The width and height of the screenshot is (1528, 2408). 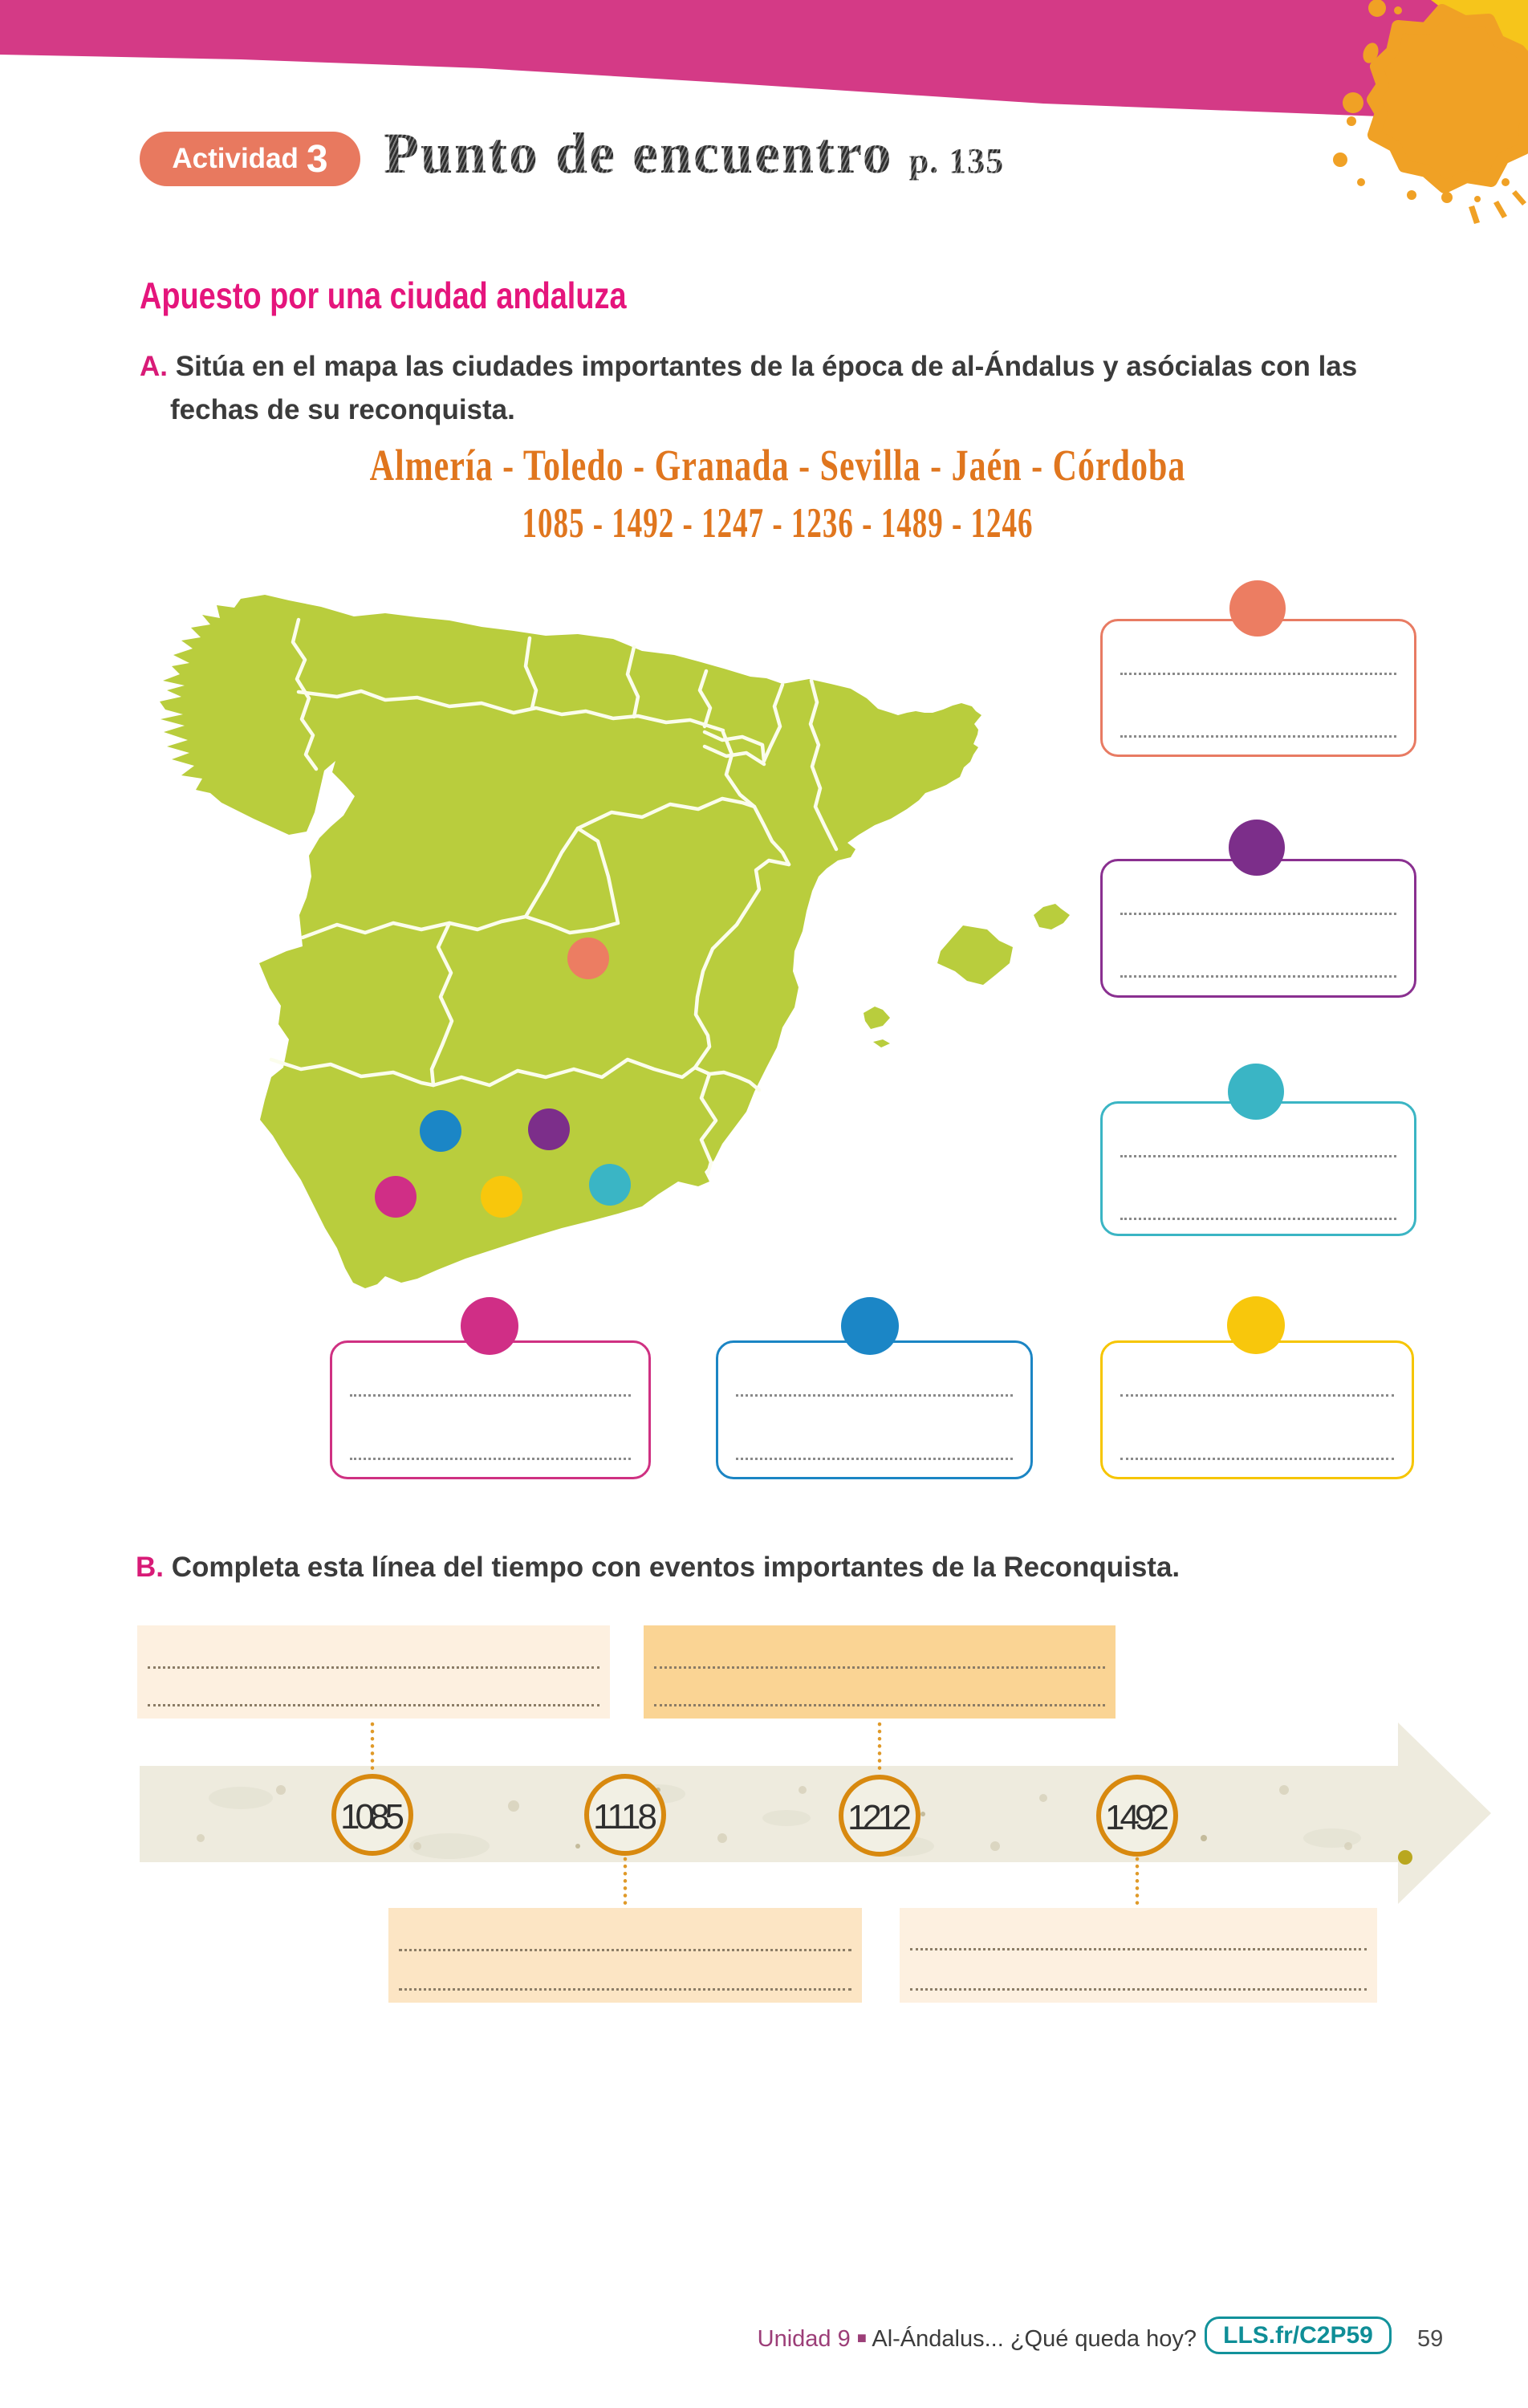 I want to click on svg-text: 1085, so click(x=372, y=1817).